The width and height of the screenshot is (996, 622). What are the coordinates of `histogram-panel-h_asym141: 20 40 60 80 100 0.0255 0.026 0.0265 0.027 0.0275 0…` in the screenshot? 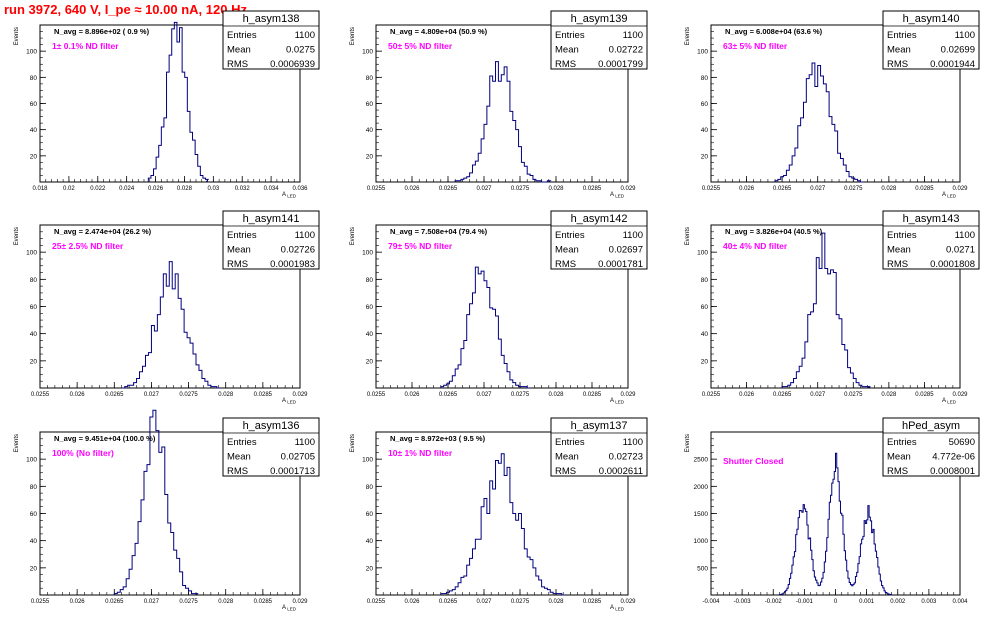 It's located at (167, 307).